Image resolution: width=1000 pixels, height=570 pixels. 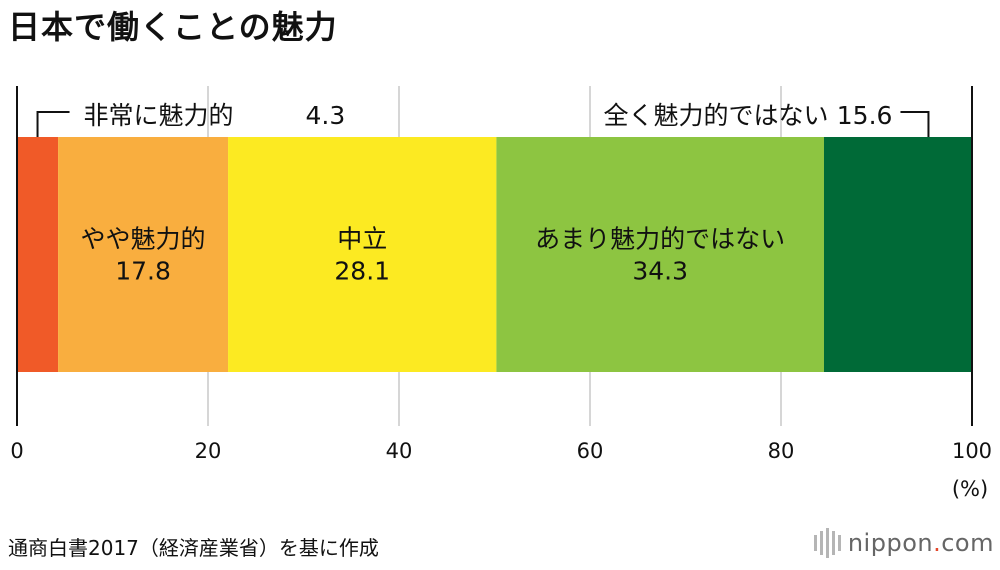 I want to click on x-tick-label: 40, so click(x=399, y=451).